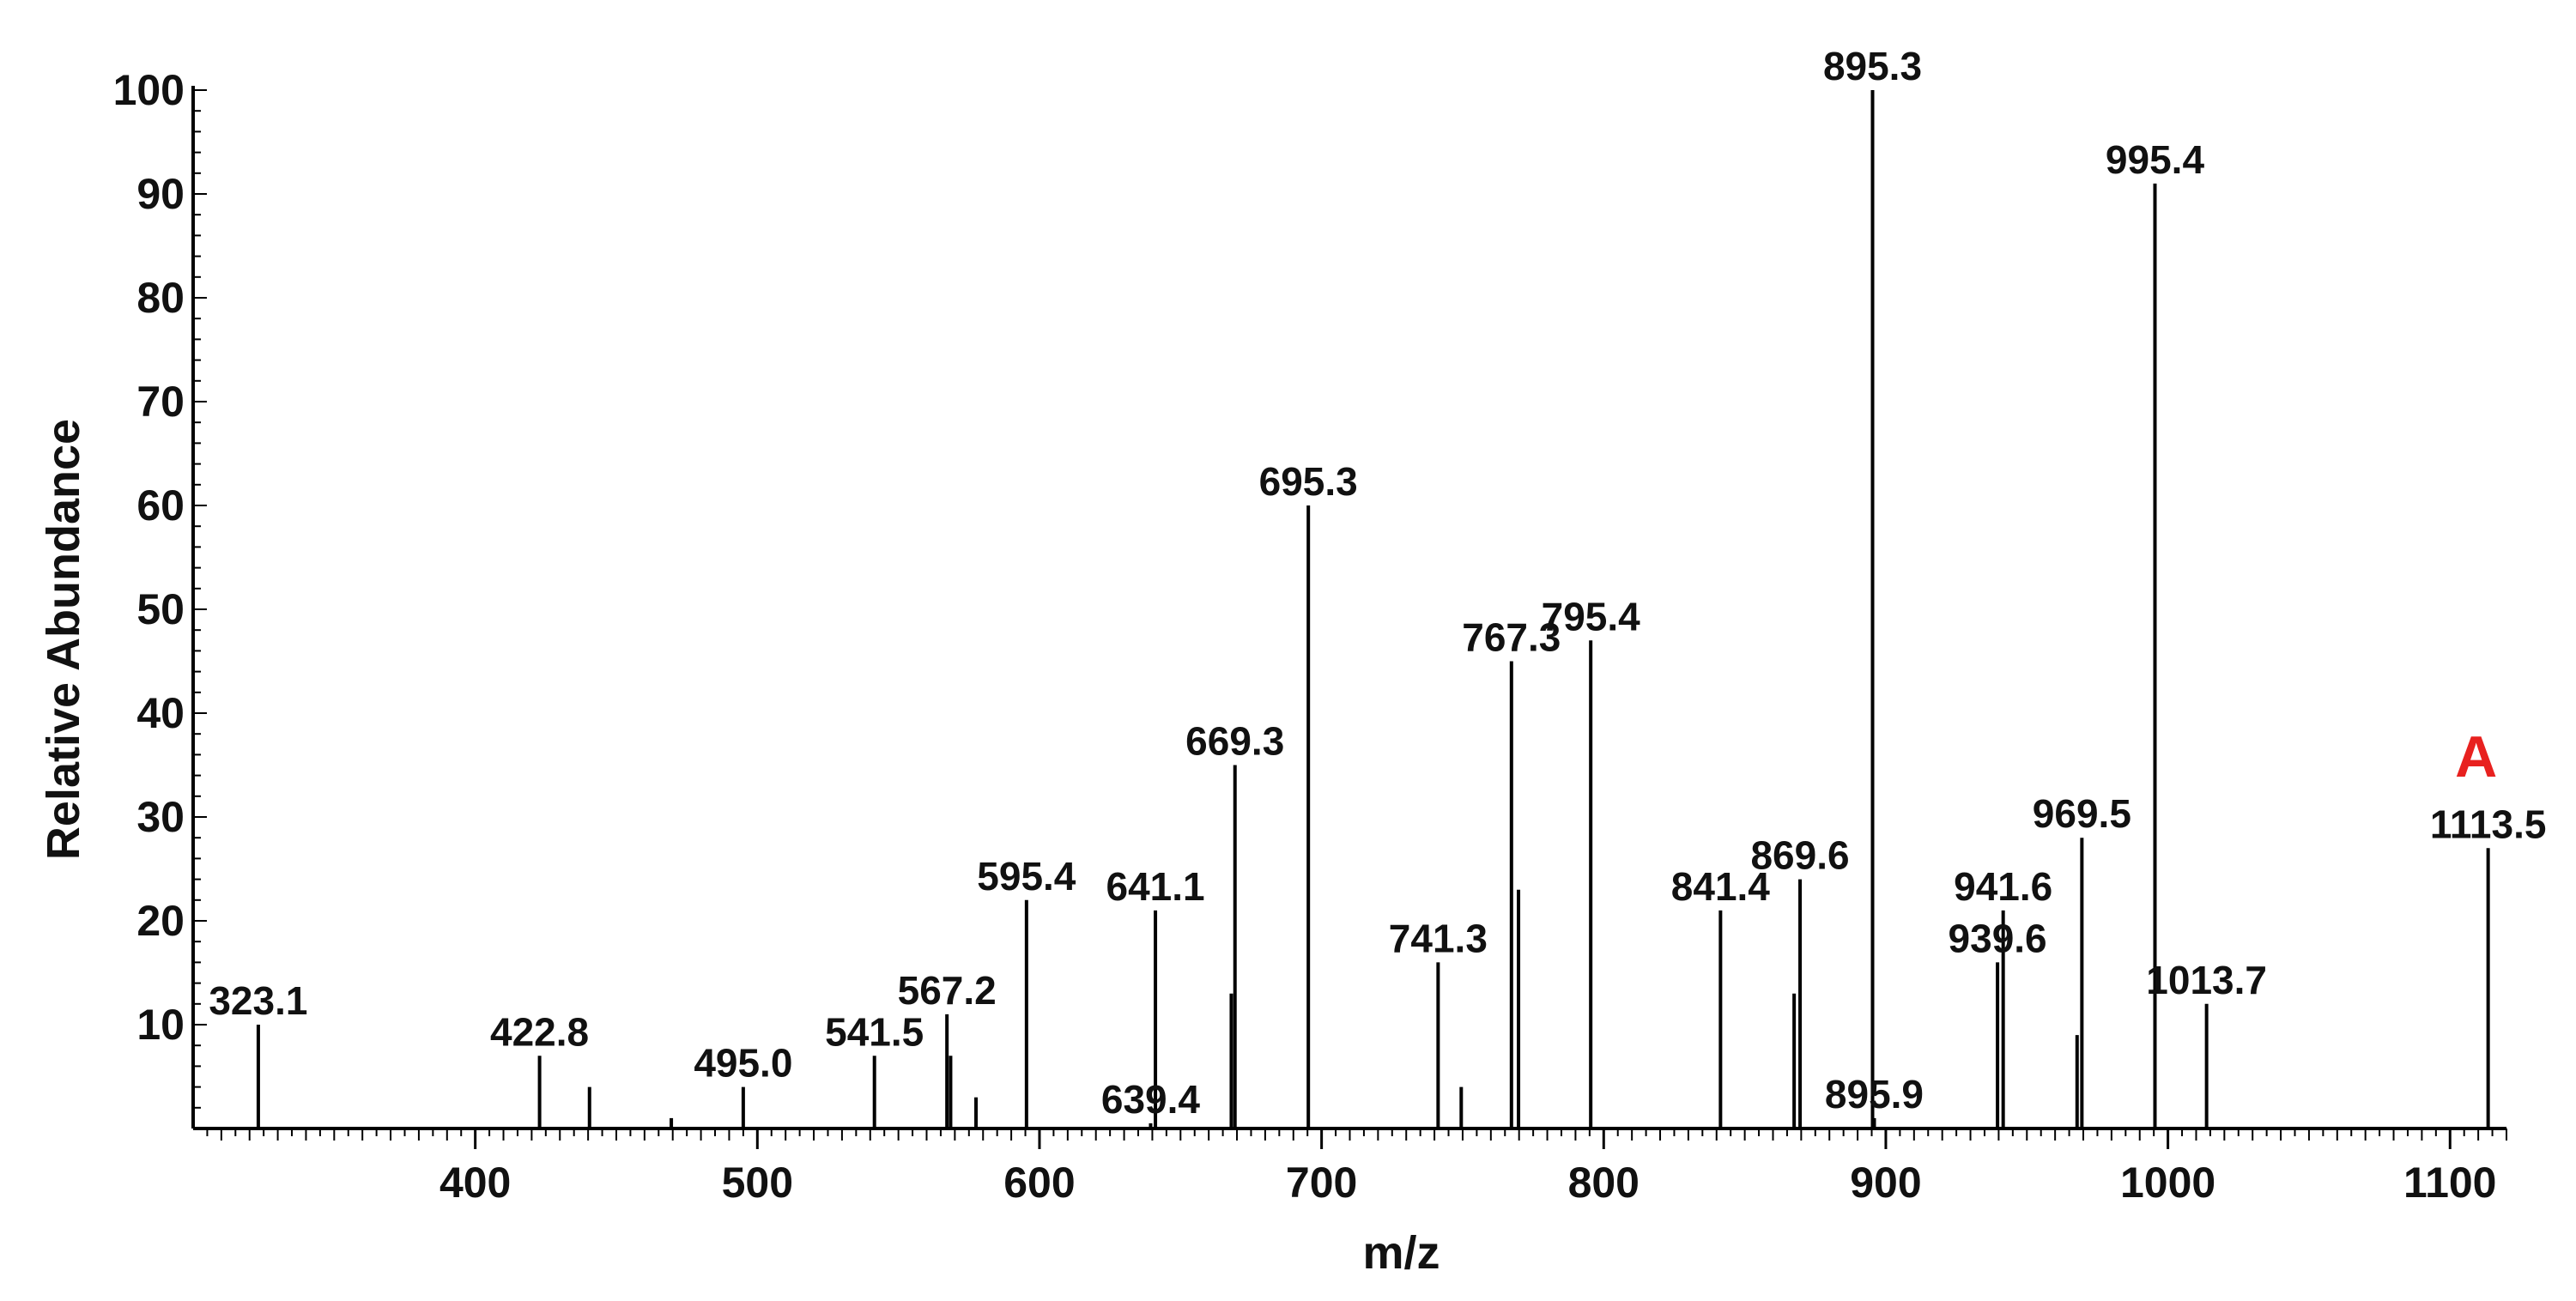 This screenshot has width=2576, height=1301. I want to click on peak-label: 495.0, so click(743, 1063).